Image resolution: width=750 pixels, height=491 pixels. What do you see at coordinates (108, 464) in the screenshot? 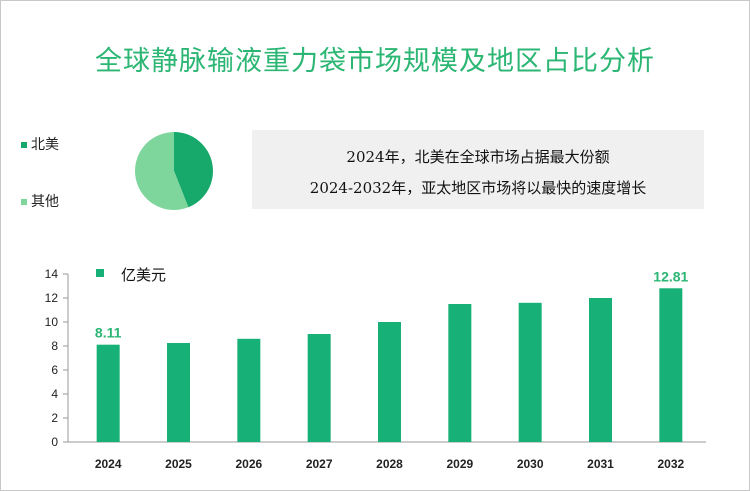
I see `x-tick-label: 2024` at bounding box center [108, 464].